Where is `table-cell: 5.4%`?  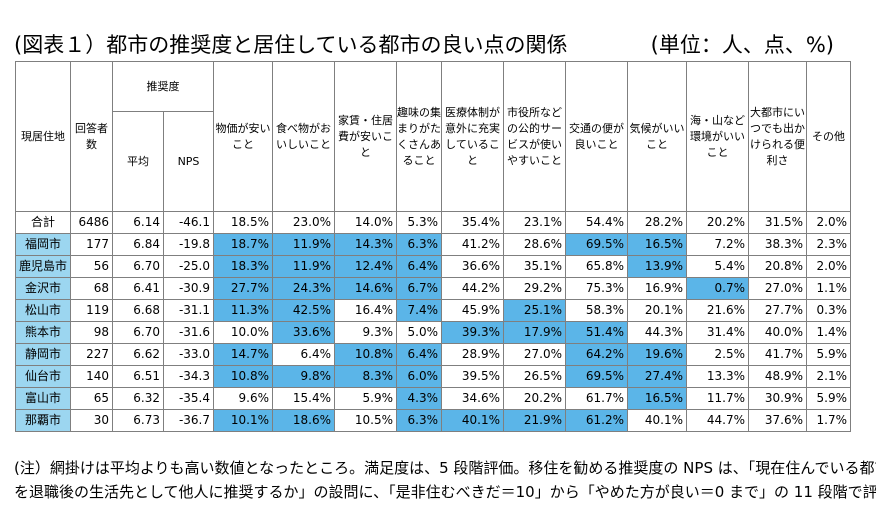
table-cell: 5.4% is located at coordinates (717, 266).